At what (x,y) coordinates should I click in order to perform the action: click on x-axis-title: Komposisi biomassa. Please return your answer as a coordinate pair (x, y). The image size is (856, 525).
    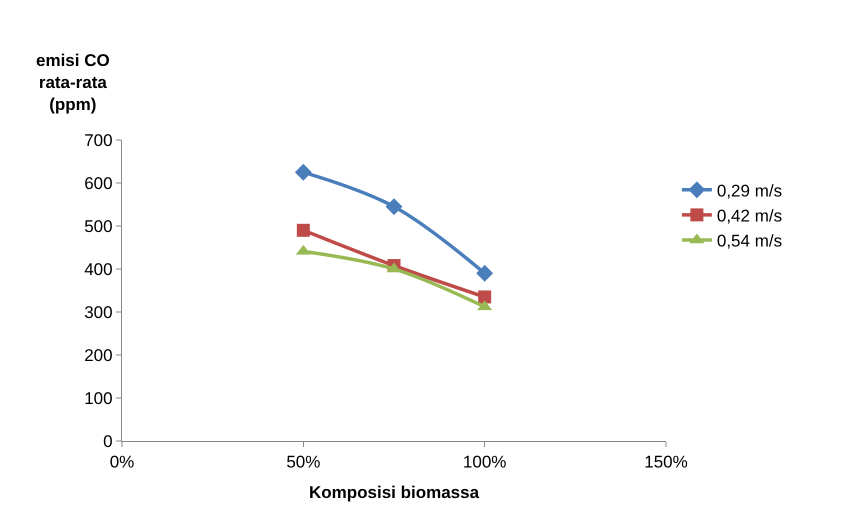
    Looking at the image, I should click on (394, 492).